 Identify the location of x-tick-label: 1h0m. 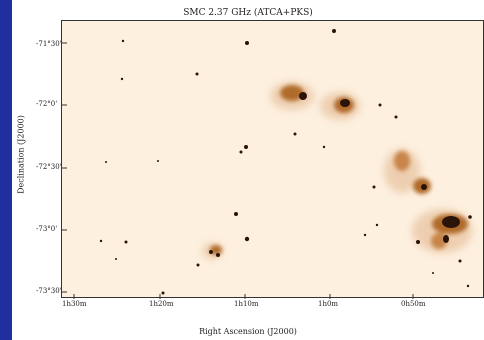
(328, 304).